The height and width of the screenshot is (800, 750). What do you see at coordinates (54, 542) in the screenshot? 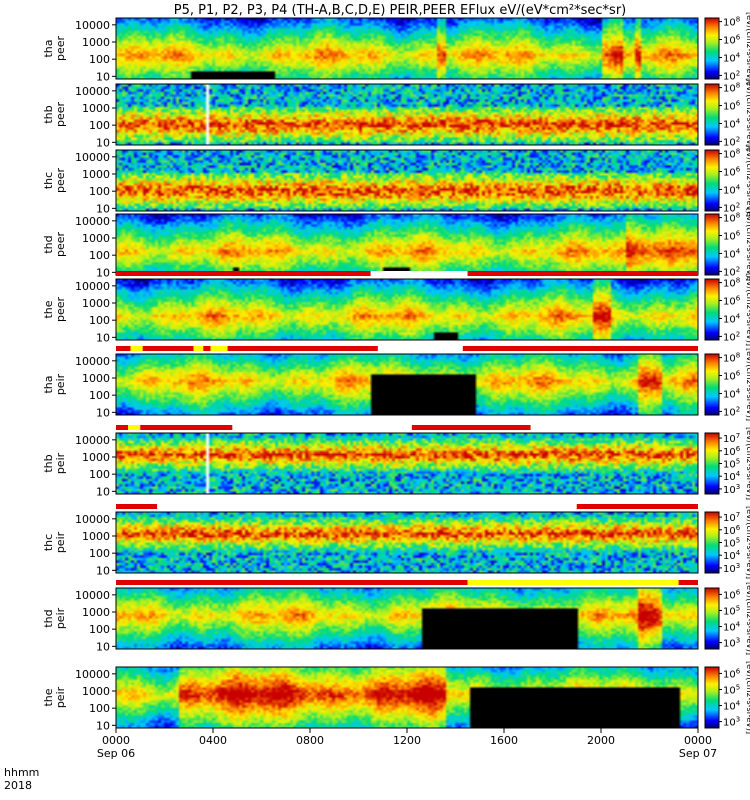
I see `panel-label: thcpeir` at bounding box center [54, 542].